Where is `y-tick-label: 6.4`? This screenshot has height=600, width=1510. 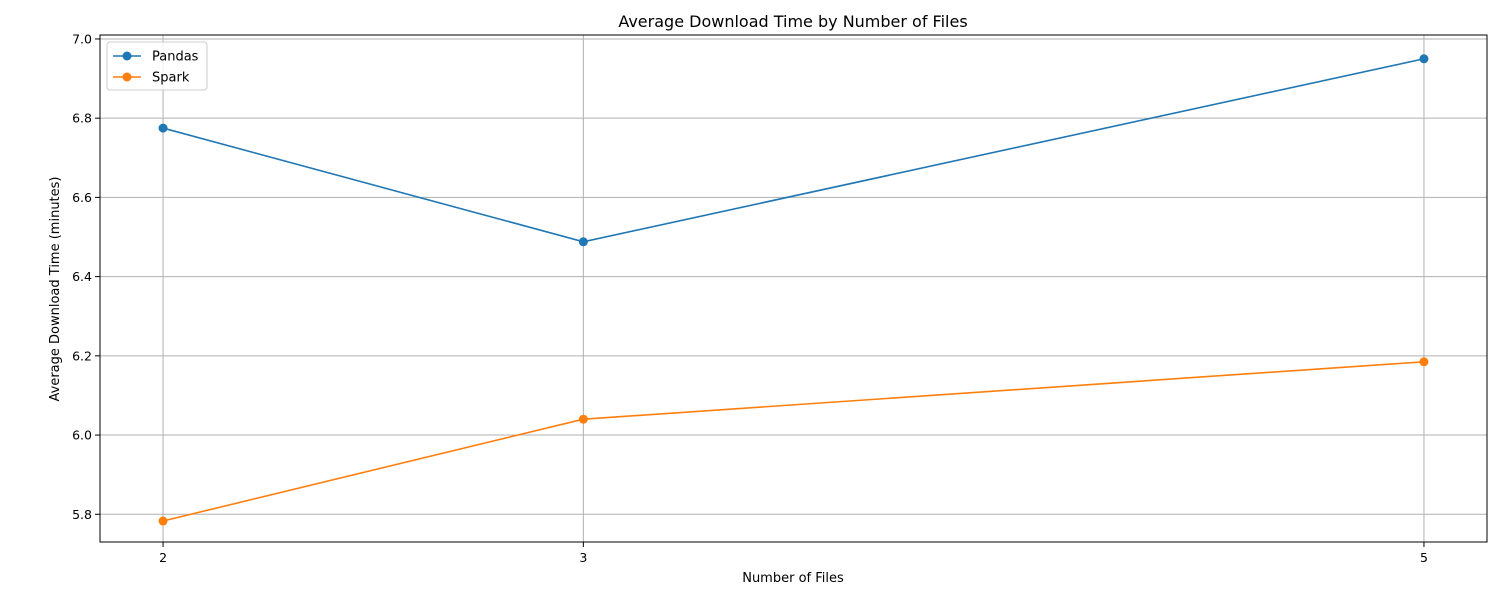
y-tick-label: 6.4 is located at coordinates (82, 276).